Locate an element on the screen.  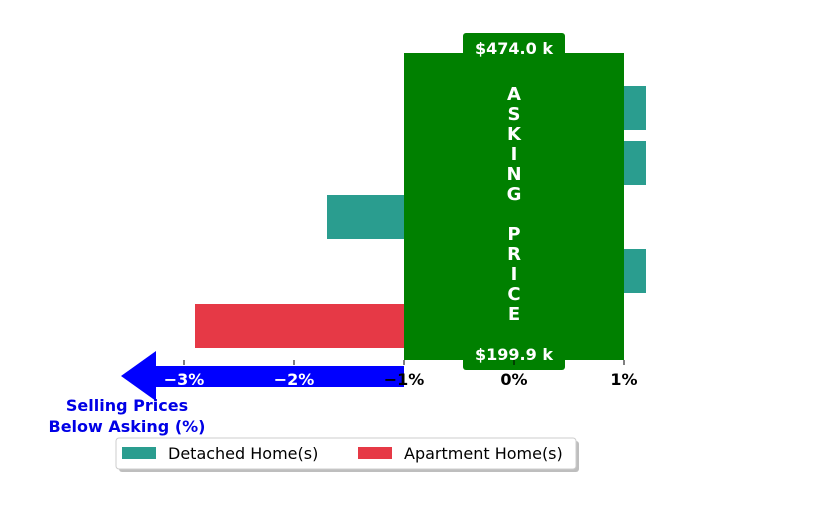
legend-label-detached: Detached Home(s) is located at coordinates (243, 453).